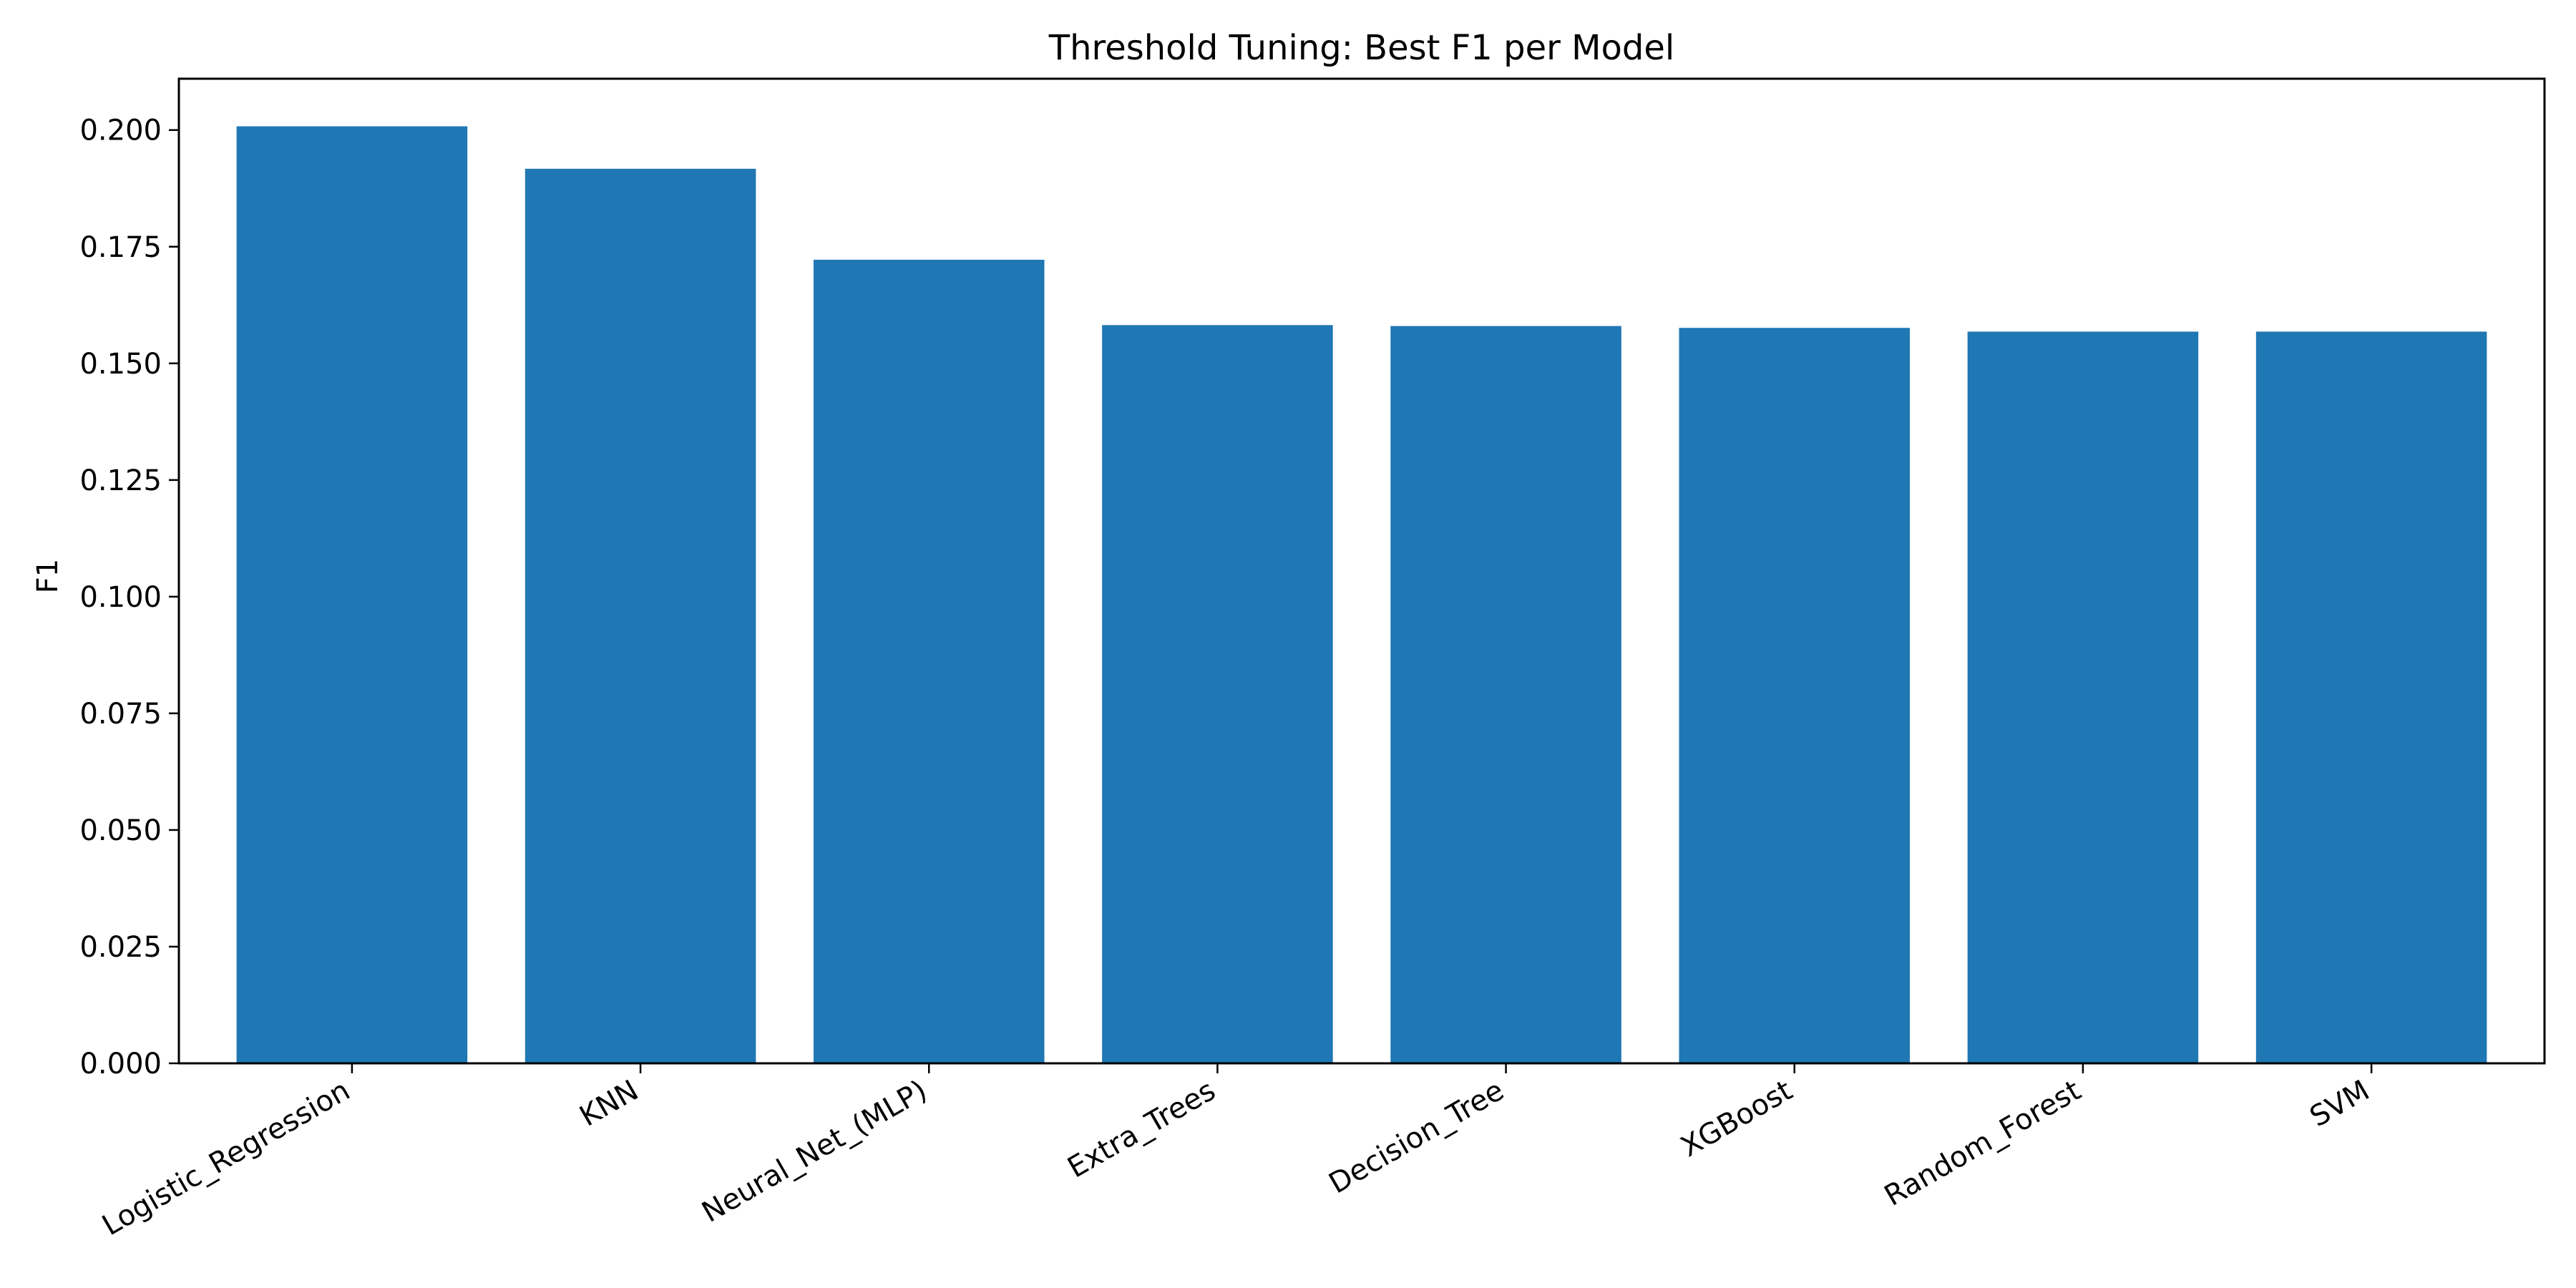 This screenshot has width=2576, height=1288. Describe the element at coordinates (120, 364) in the screenshot. I see `y-tick-label: 0.150` at that location.